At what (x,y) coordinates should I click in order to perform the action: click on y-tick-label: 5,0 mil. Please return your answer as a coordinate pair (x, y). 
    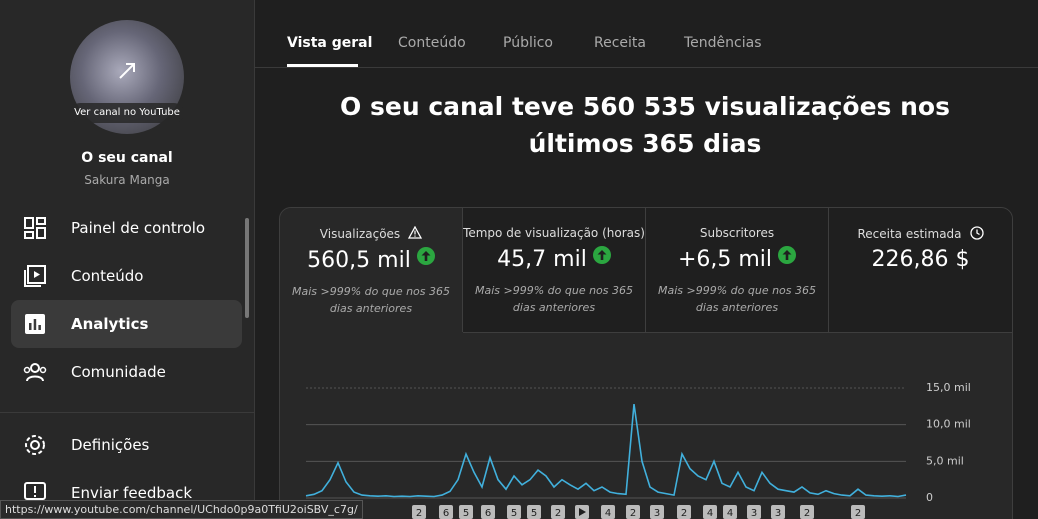
    Looking at the image, I should click on (945, 460).